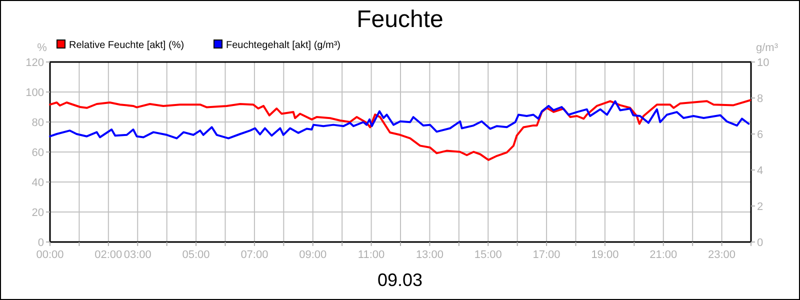  Describe the element at coordinates (722, 255) in the screenshot. I see `x-tick-label: 23:00` at that location.